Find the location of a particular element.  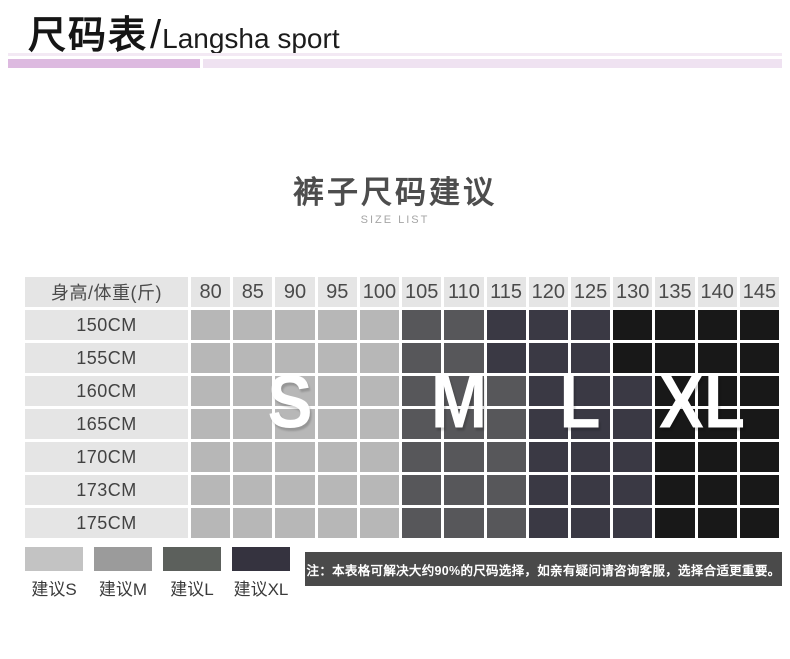

legend-label: 建议XL is located at coordinates (261, 589).